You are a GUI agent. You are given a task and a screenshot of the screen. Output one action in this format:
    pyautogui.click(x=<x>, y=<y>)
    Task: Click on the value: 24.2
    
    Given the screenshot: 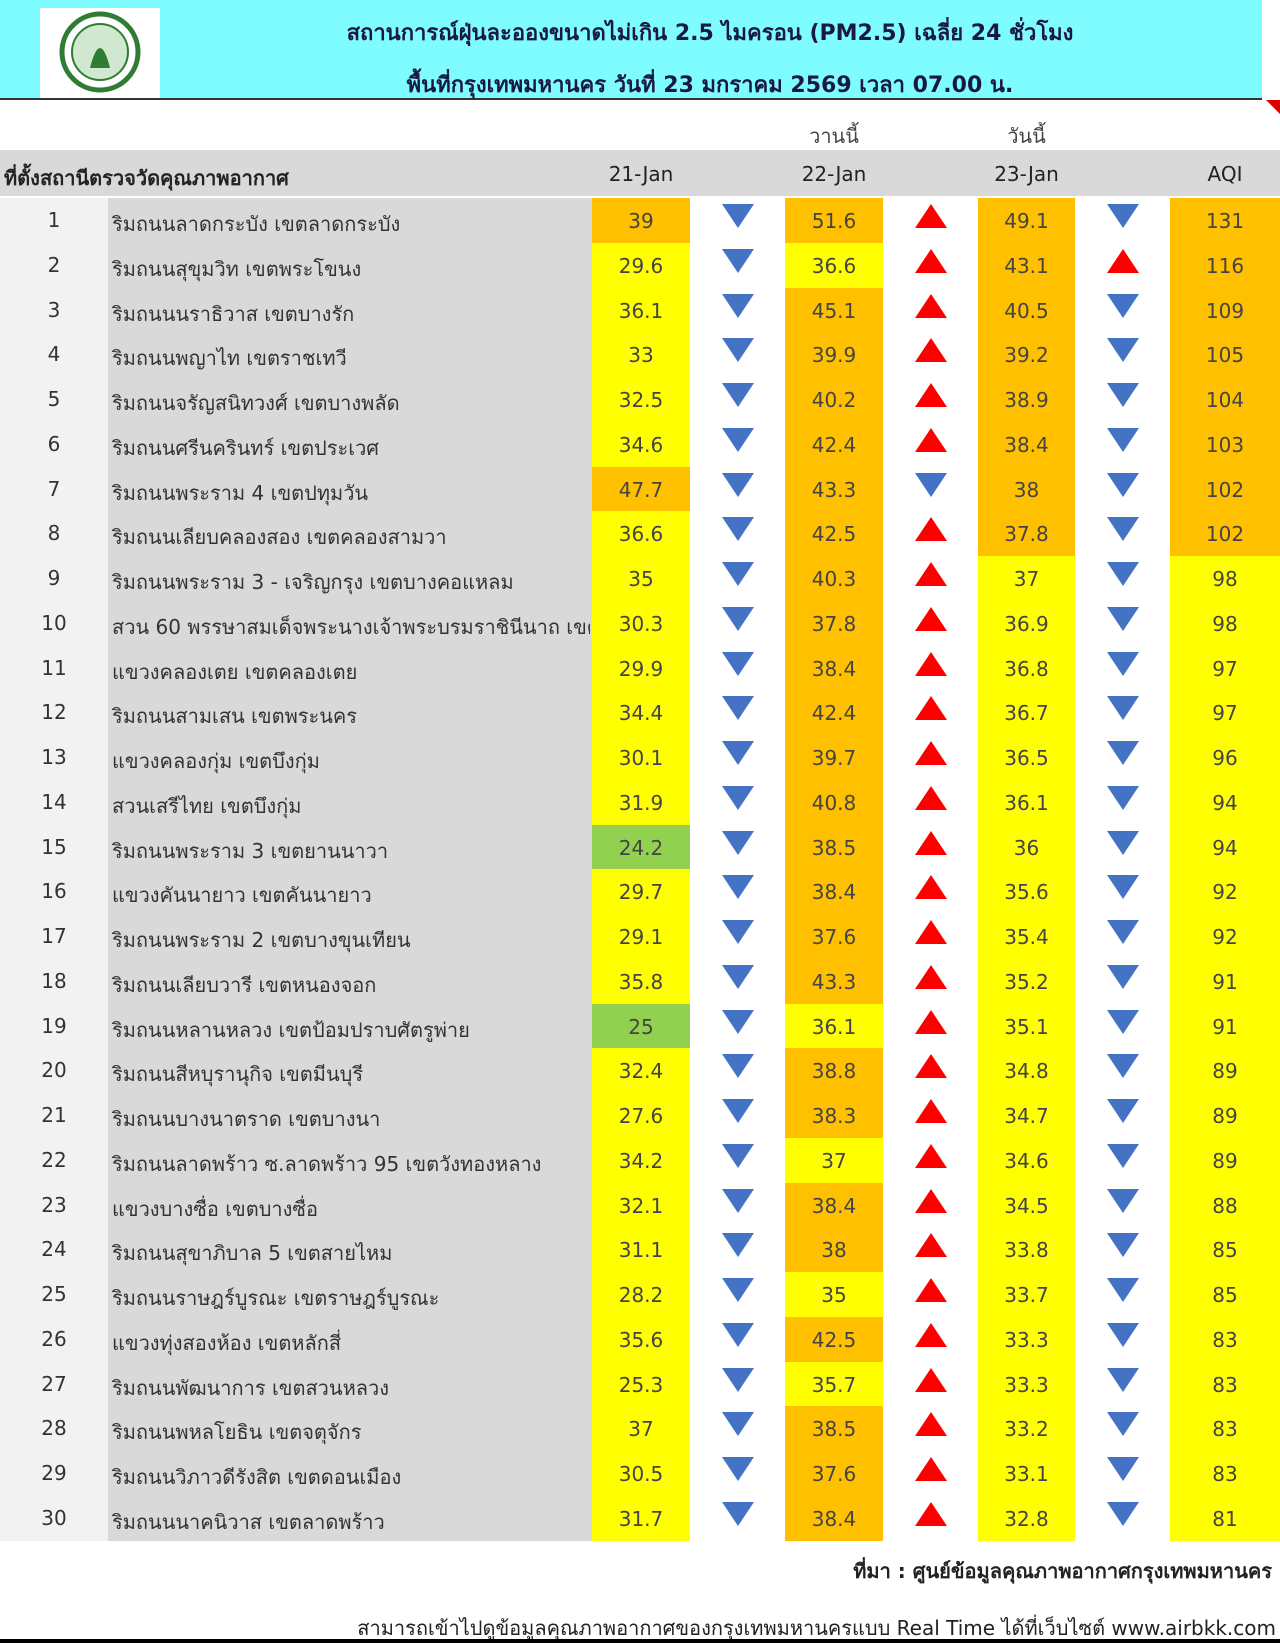 What is the action you would take?
    pyautogui.click(x=641, y=847)
    